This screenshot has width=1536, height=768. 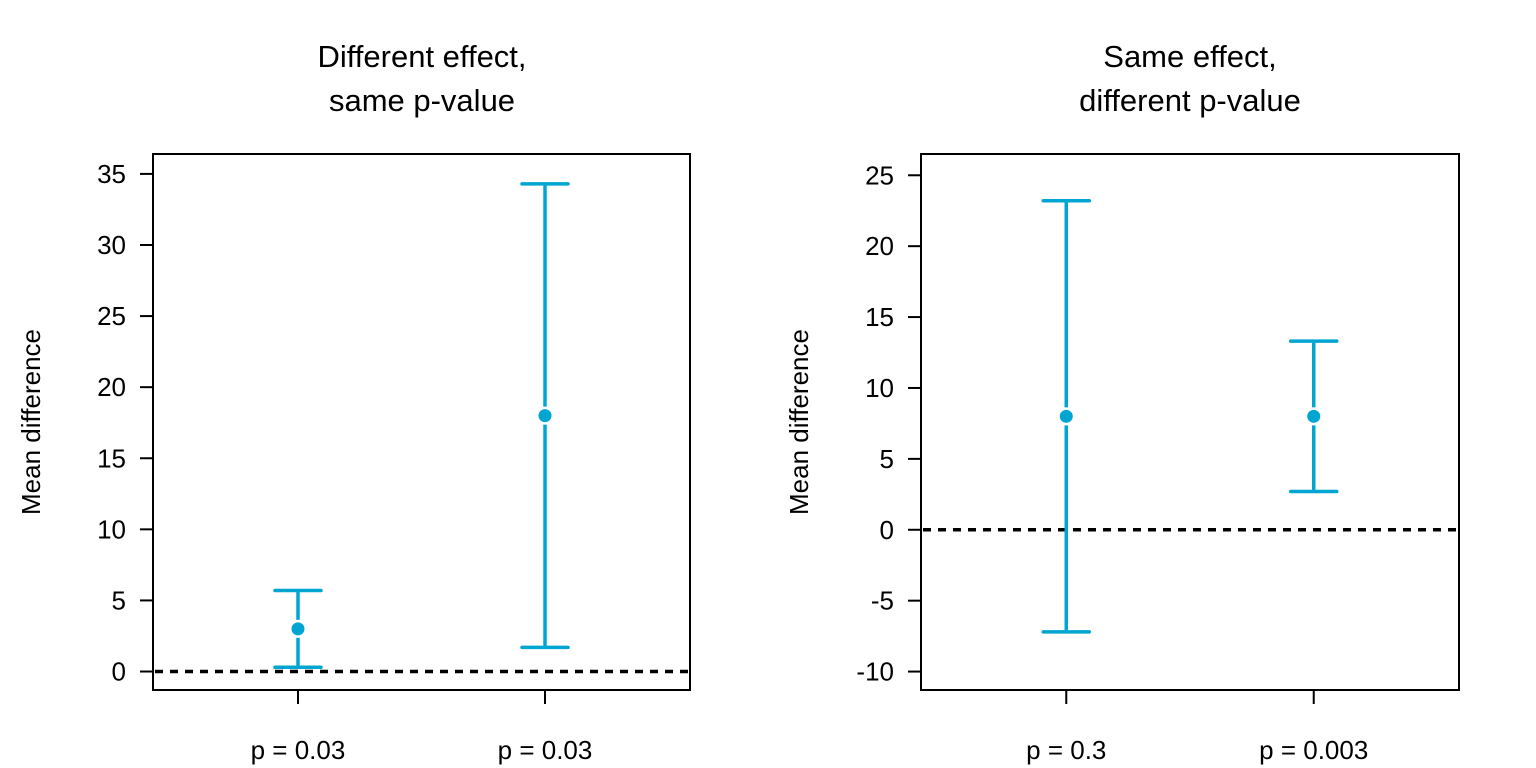 What do you see at coordinates (111, 174) in the screenshot?
I see `y-tick-label: 35` at bounding box center [111, 174].